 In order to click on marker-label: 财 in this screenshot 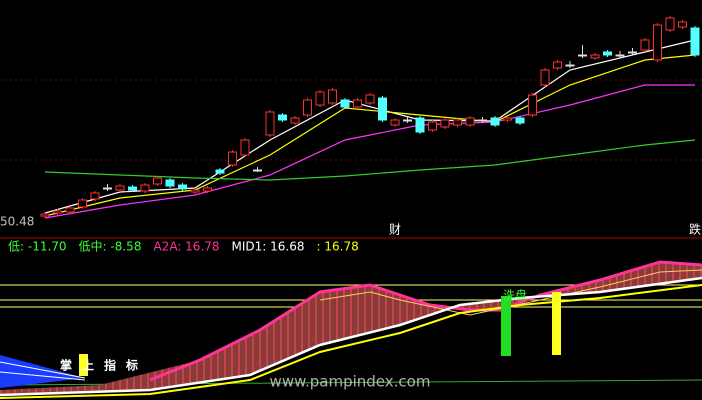, I will do `click(395, 230)`.